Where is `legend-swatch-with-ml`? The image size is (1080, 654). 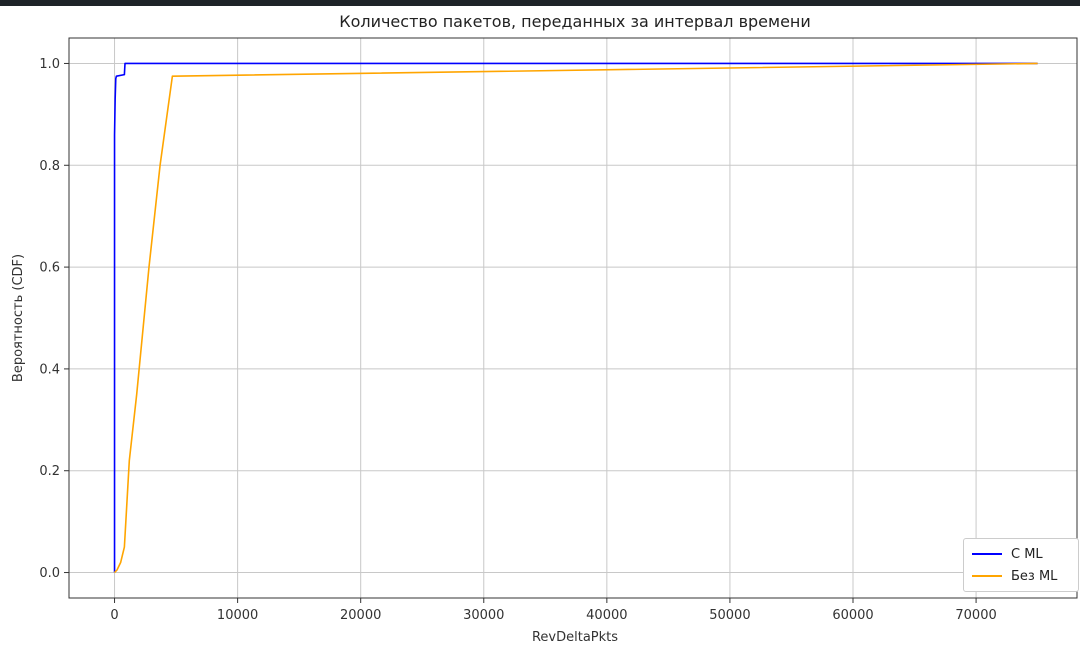 legend-swatch-with-ml is located at coordinates (987, 554).